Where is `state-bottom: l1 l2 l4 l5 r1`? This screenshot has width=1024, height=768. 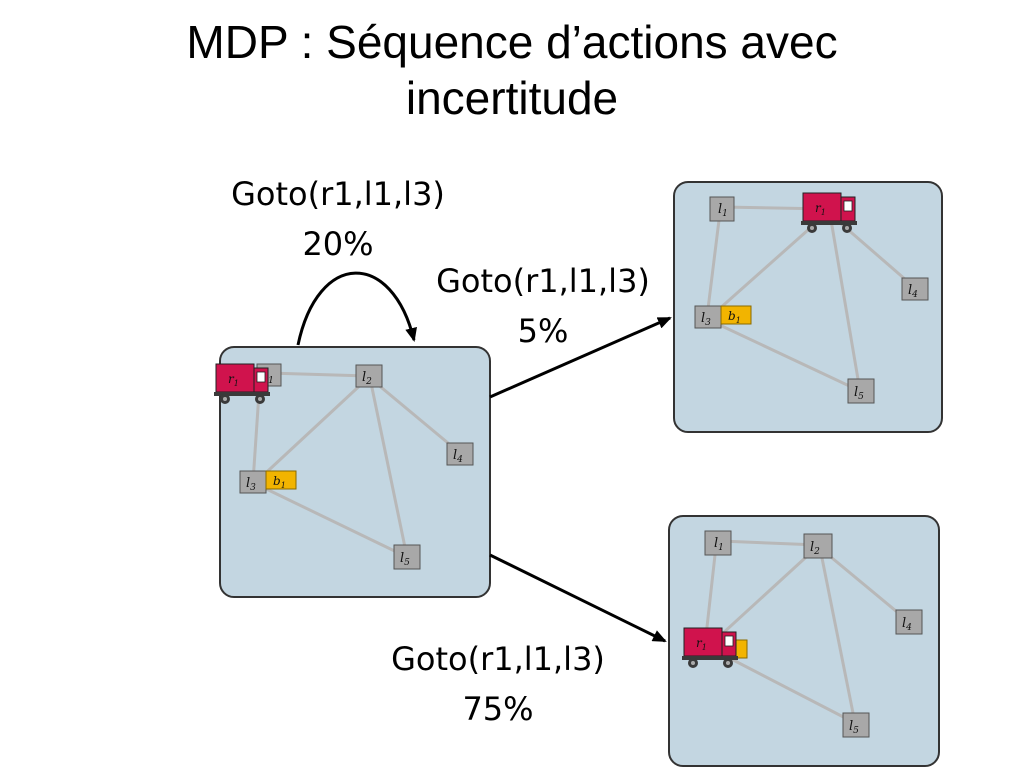
state-bottom: l1 l2 l4 l5 r1 is located at coordinates (804, 641).